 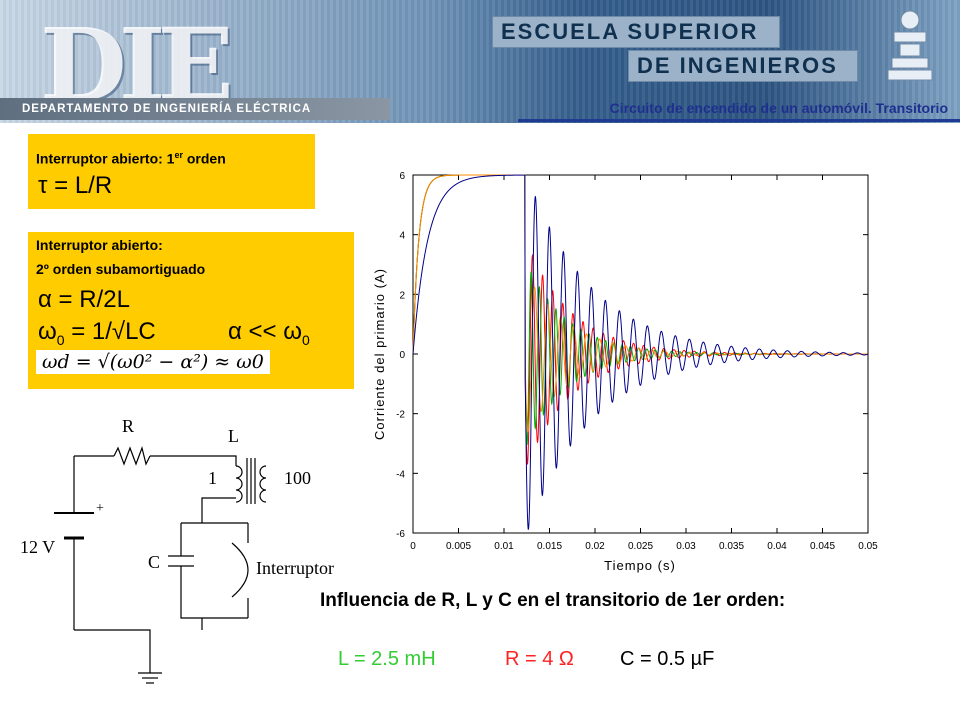 I want to click on transformer-symbol, so click(x=251, y=481).